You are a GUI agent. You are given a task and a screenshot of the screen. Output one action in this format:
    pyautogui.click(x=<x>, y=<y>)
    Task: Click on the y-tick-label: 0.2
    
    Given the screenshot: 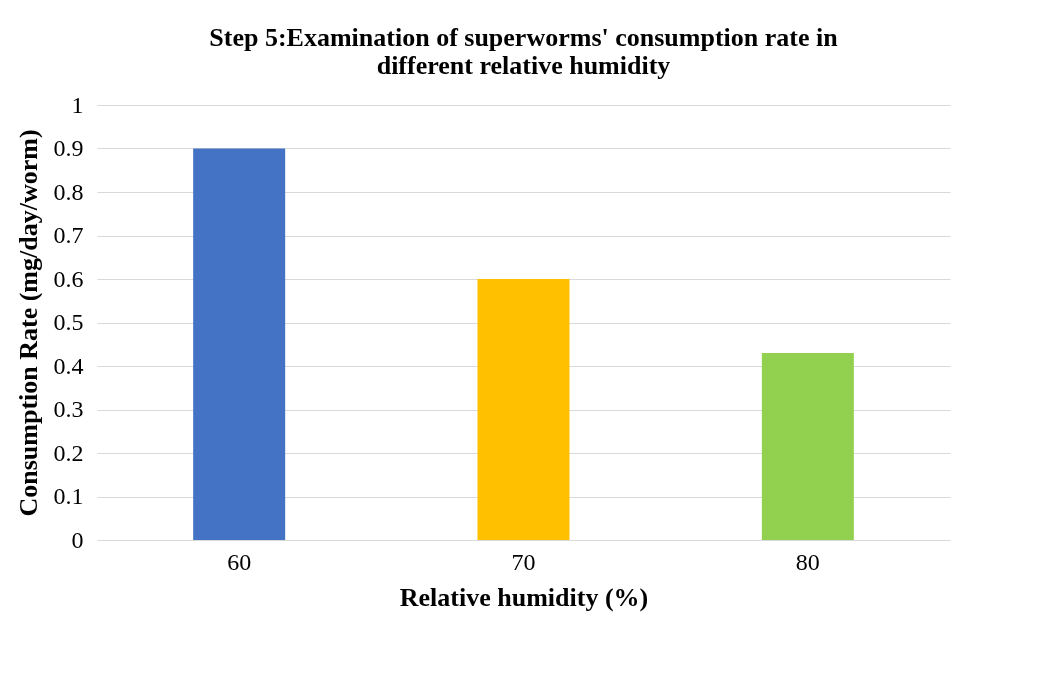 What is the action you would take?
    pyautogui.click(x=68, y=452)
    